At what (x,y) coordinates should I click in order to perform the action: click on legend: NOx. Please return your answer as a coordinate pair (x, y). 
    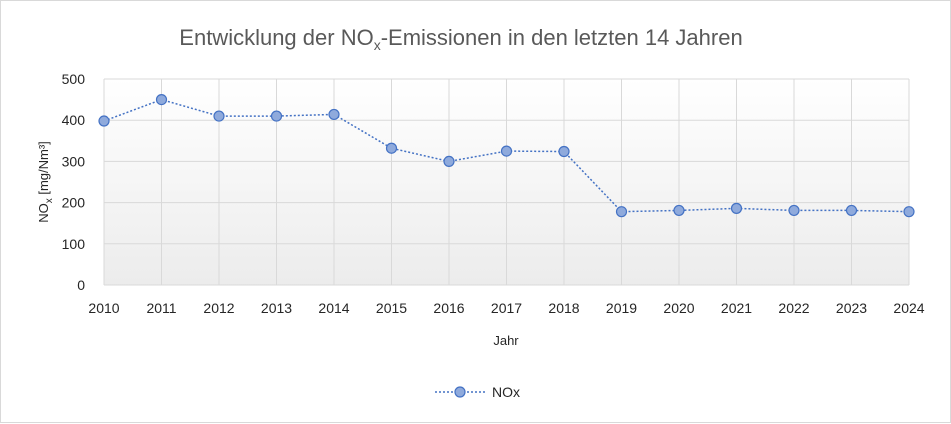
    Looking at the image, I should click on (477, 392).